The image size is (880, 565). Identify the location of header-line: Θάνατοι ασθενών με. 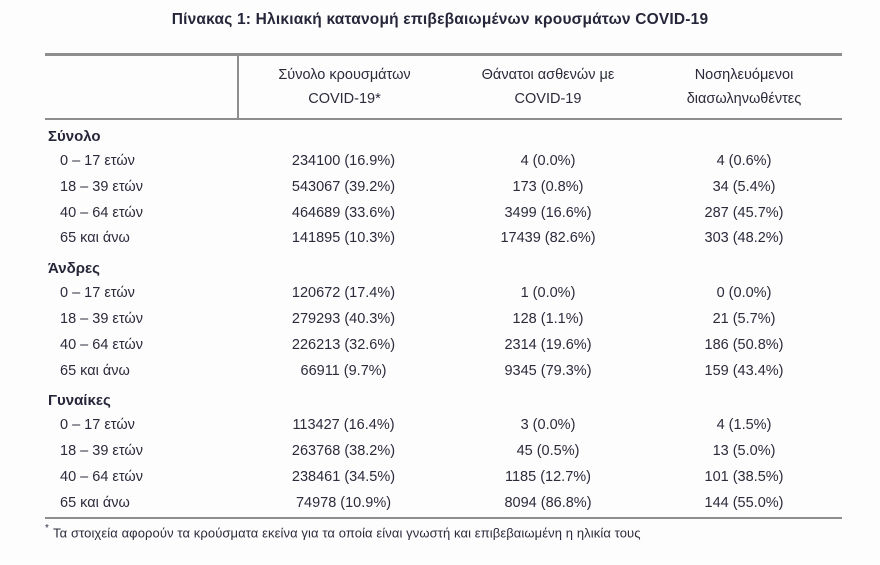
(548, 75).